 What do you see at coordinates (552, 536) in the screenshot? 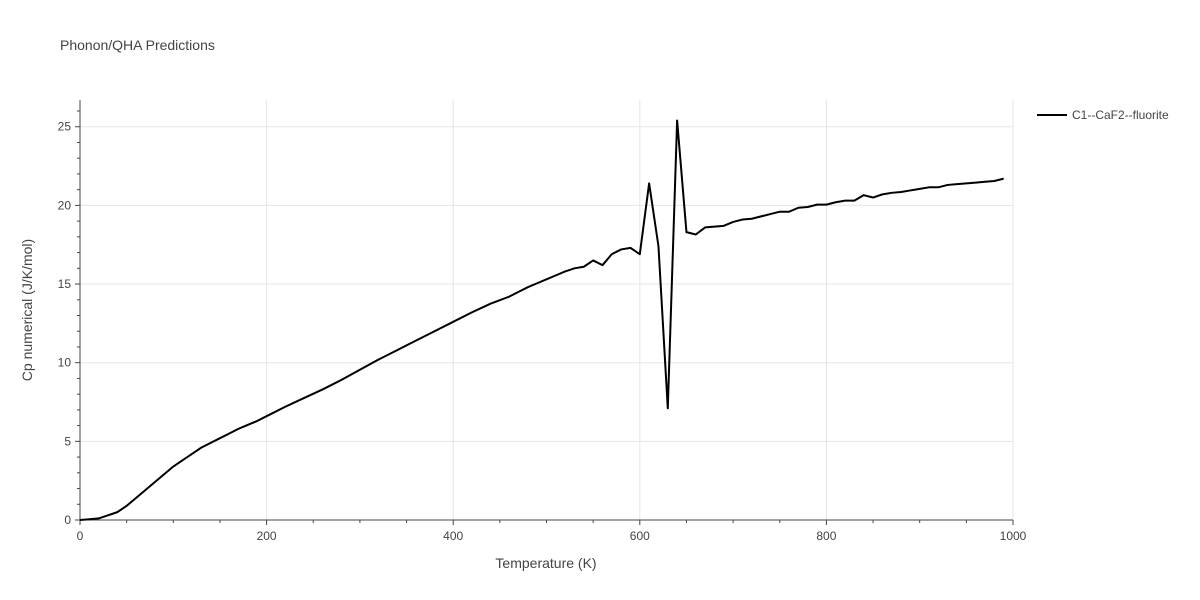
I see `x-ticks: 0 200 400 600 800 1000` at bounding box center [552, 536].